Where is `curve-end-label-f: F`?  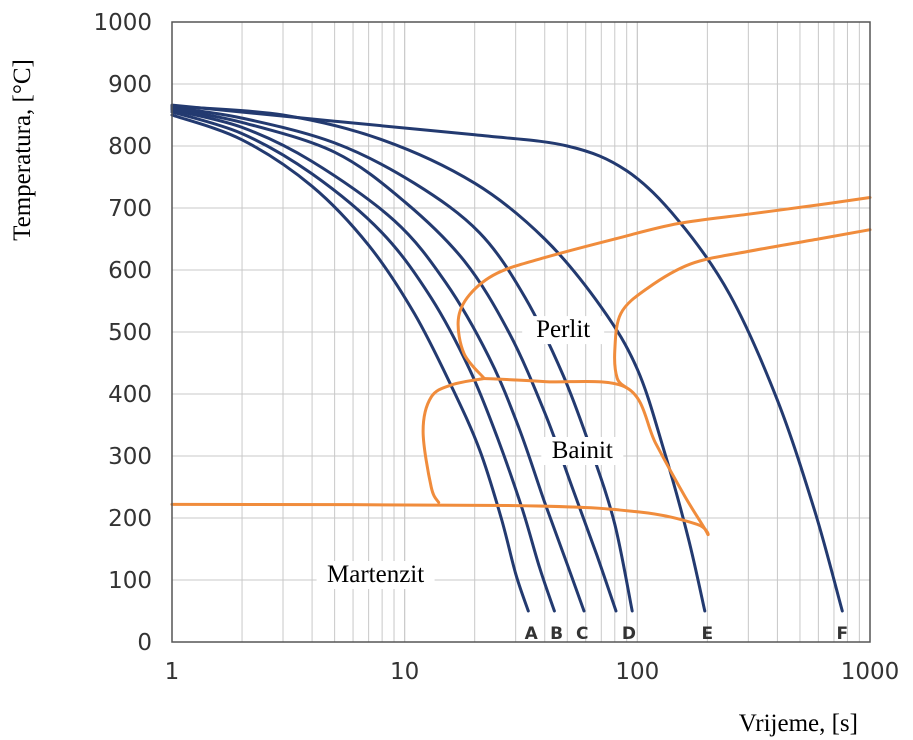
curve-end-label-f: F is located at coordinates (842, 634).